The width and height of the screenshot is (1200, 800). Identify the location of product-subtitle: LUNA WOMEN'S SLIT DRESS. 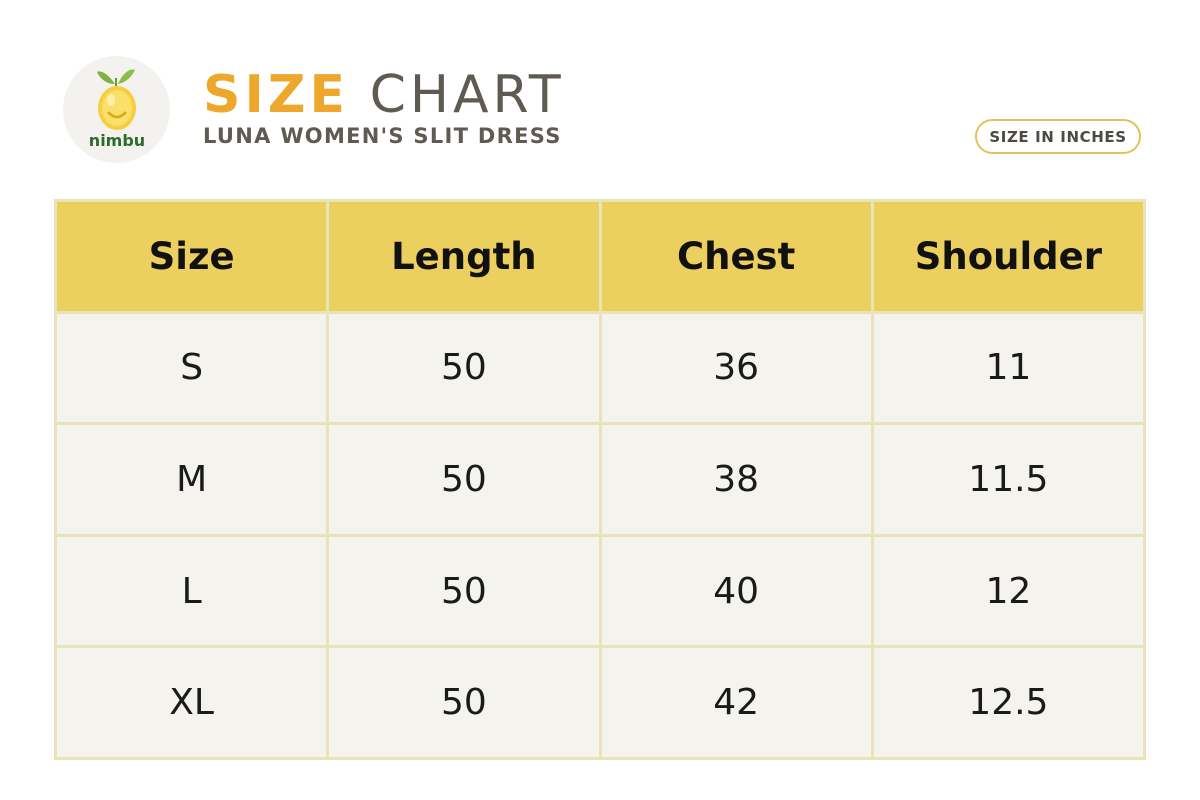
(382, 136).